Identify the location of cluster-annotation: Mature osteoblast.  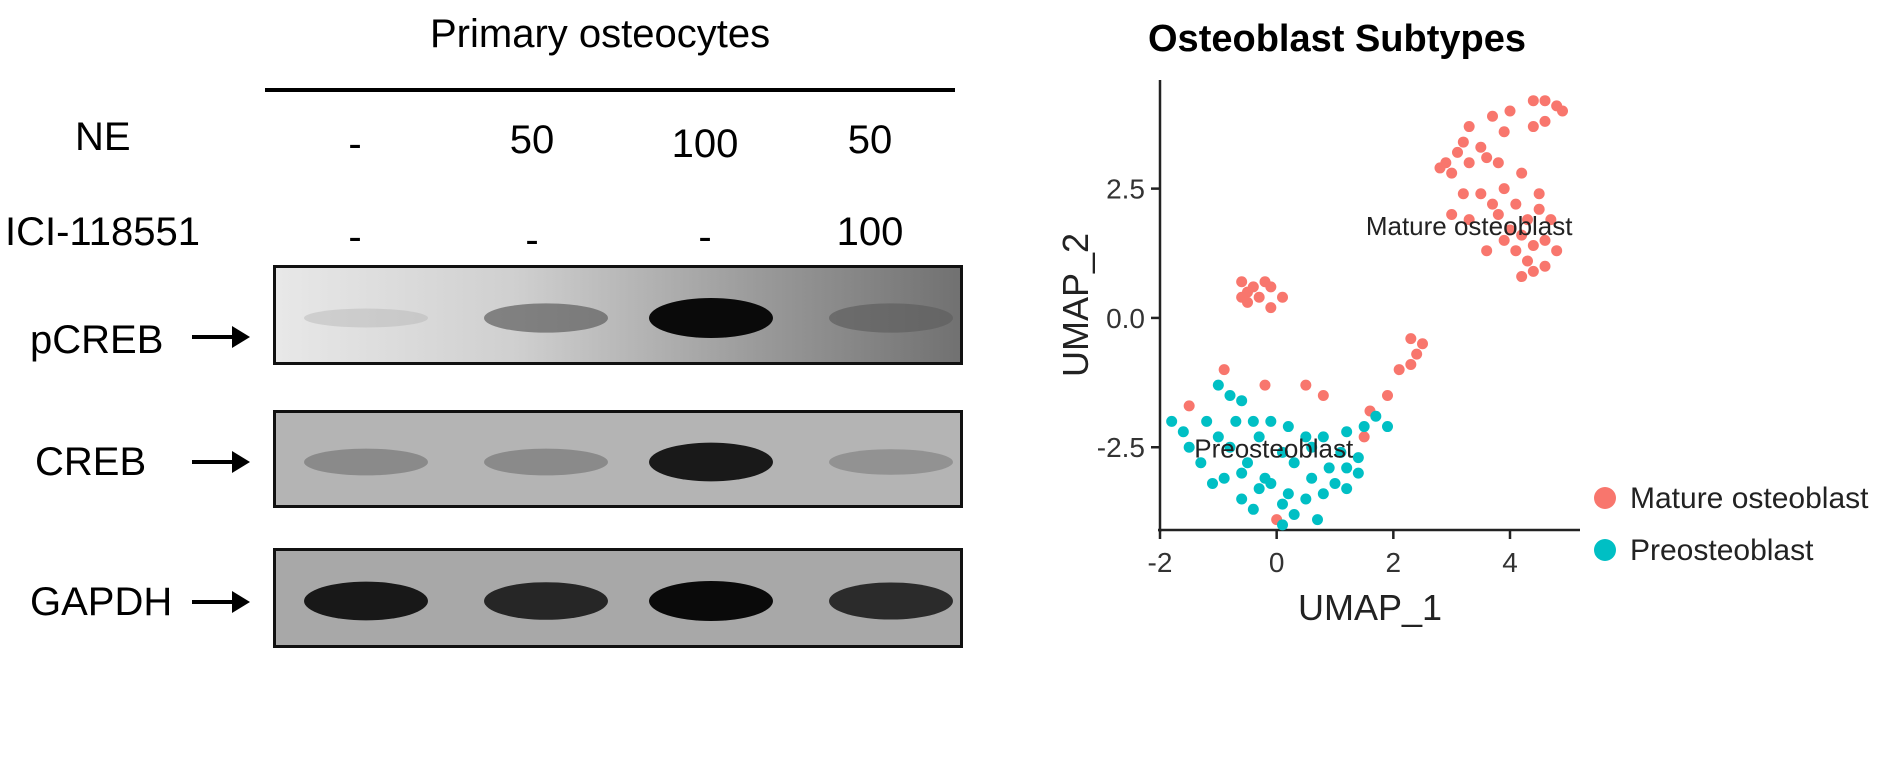
(1469, 226).